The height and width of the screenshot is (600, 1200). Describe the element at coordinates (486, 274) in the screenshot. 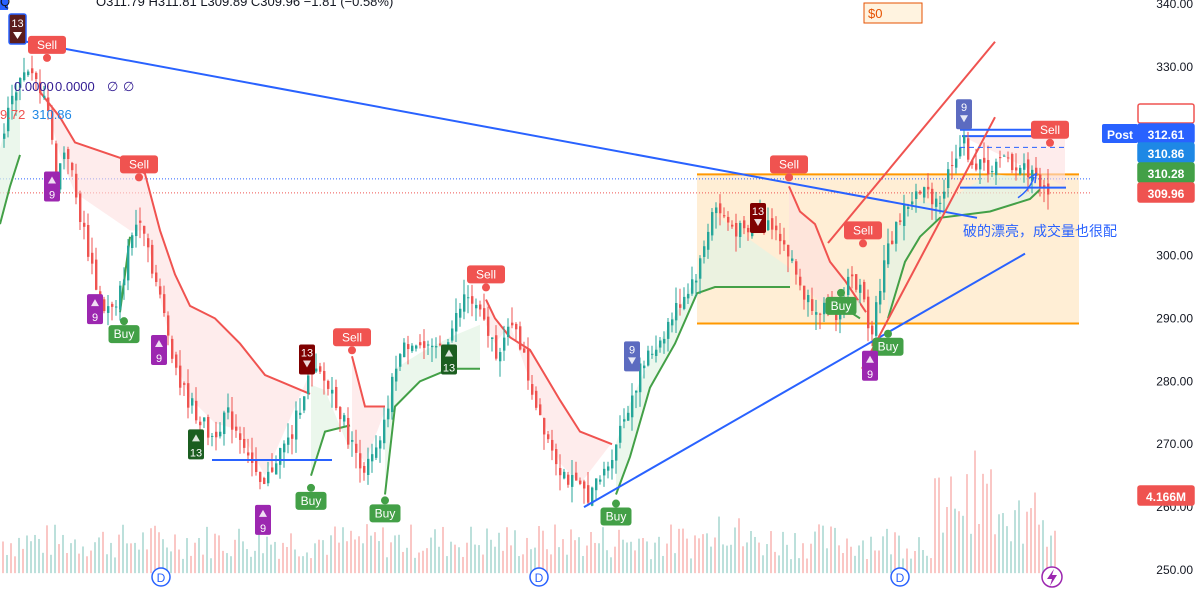

I see `signal-bubble` at that location.